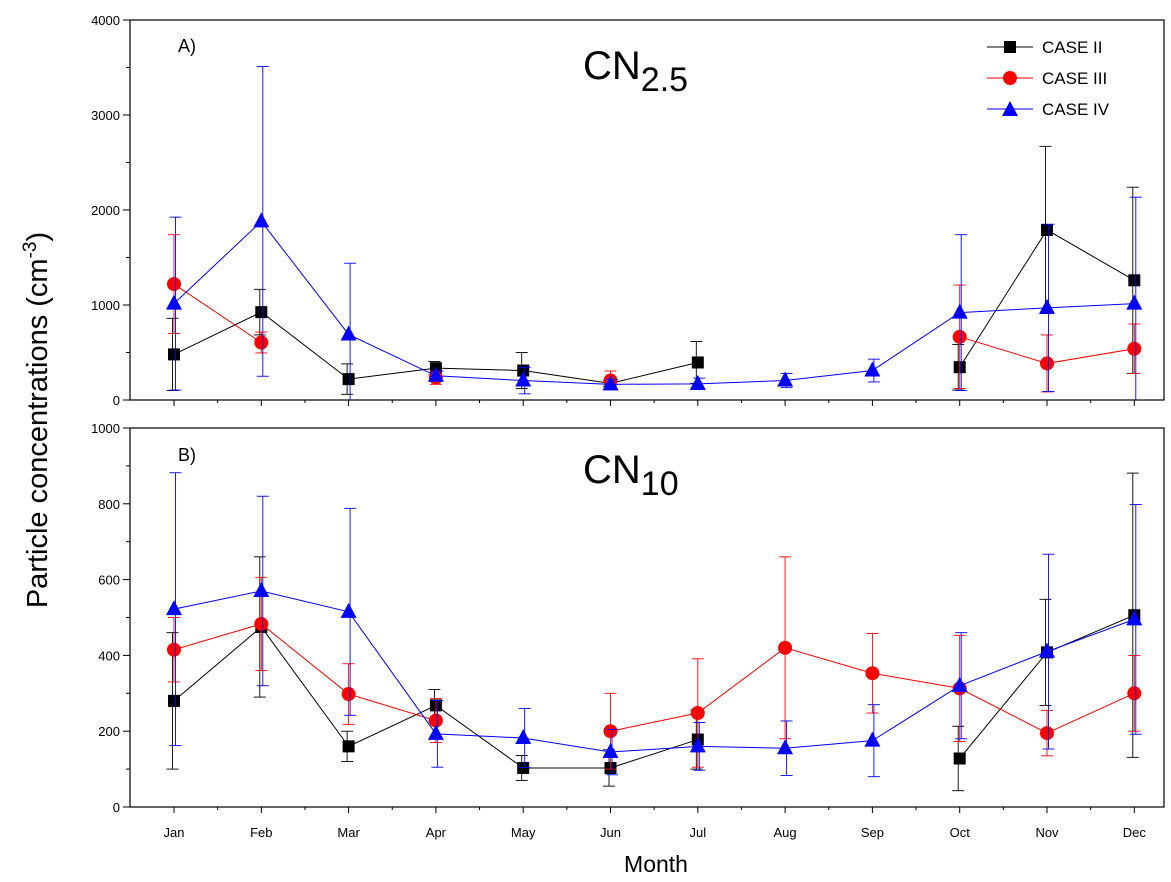 Image resolution: width=1171 pixels, height=882 pixels. I want to click on x-tick-label-nov: Nov, so click(1047, 832).